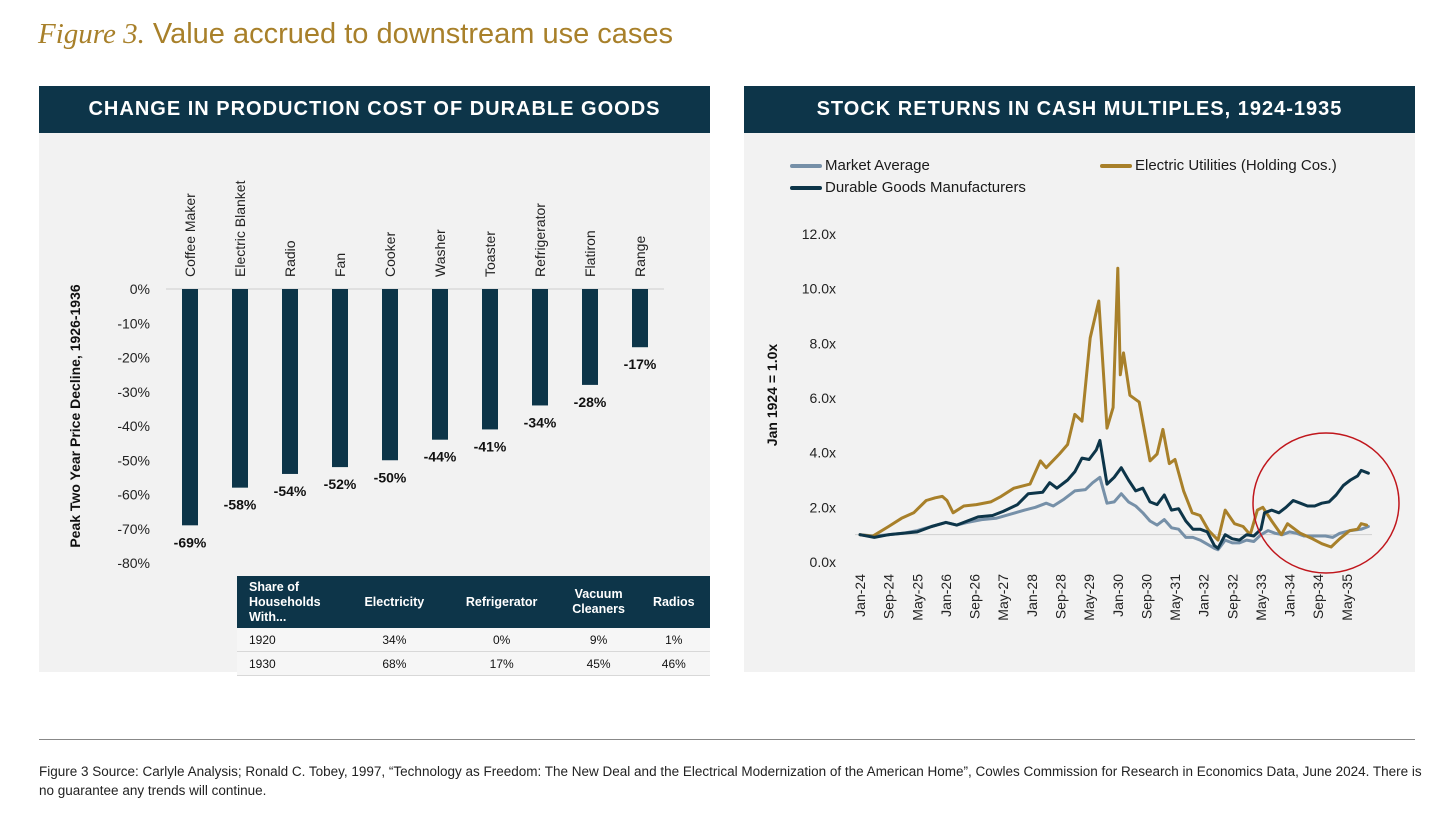 The width and height of the screenshot is (1456, 821). What do you see at coordinates (75, 416) in the screenshot?
I see `y-axis-title: Peak Two Year Price Decline, 1926-1936` at bounding box center [75, 416].